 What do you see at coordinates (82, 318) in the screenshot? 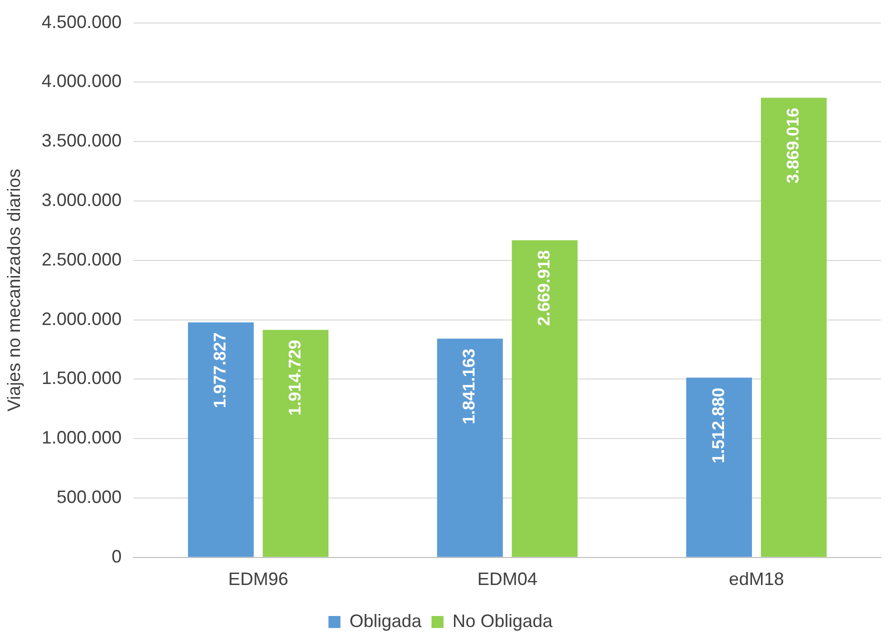
I see `y-tick-label: 2.000.000` at bounding box center [82, 318].